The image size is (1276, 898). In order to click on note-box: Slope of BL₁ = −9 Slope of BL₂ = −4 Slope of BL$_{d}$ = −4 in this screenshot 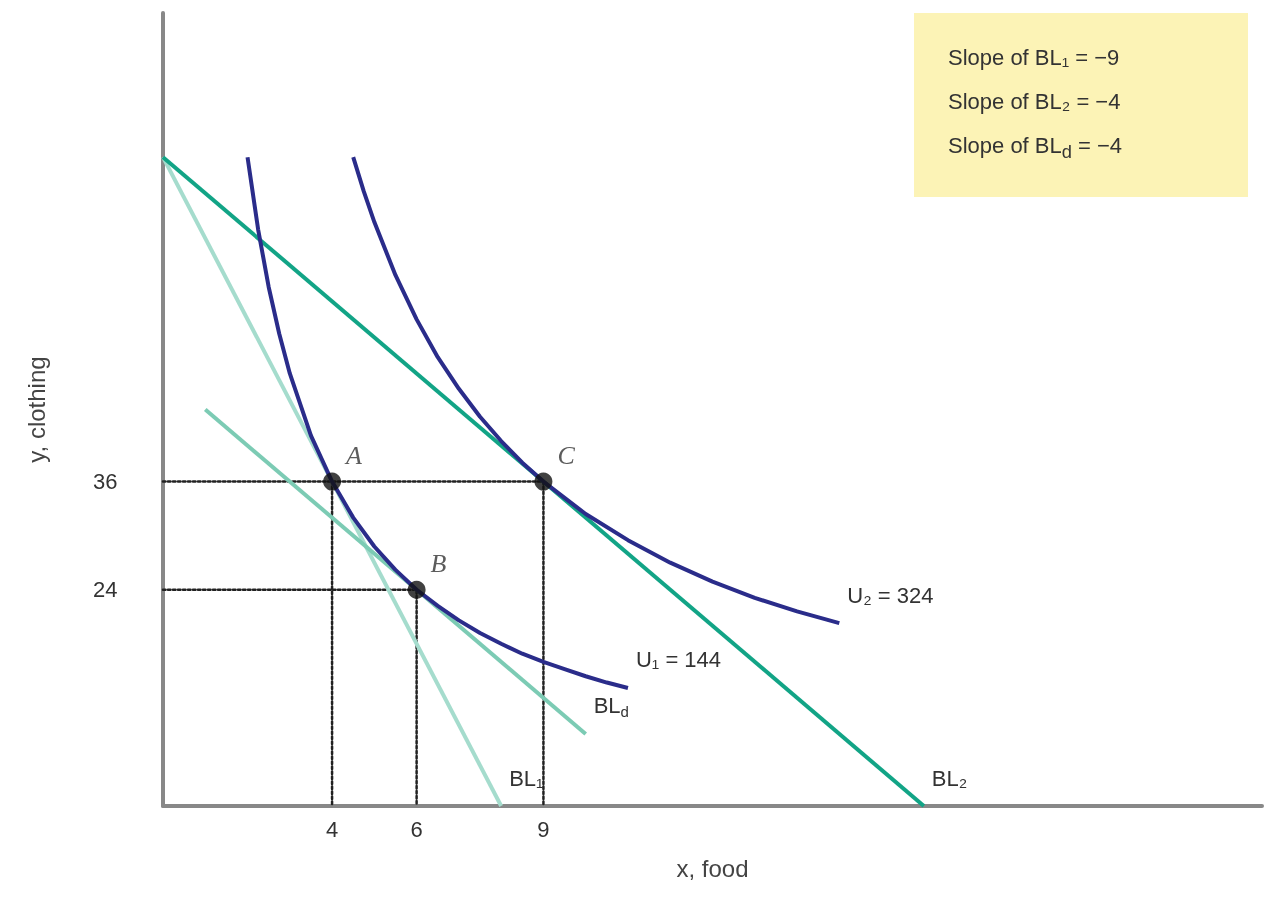, I will do `click(1081, 105)`.